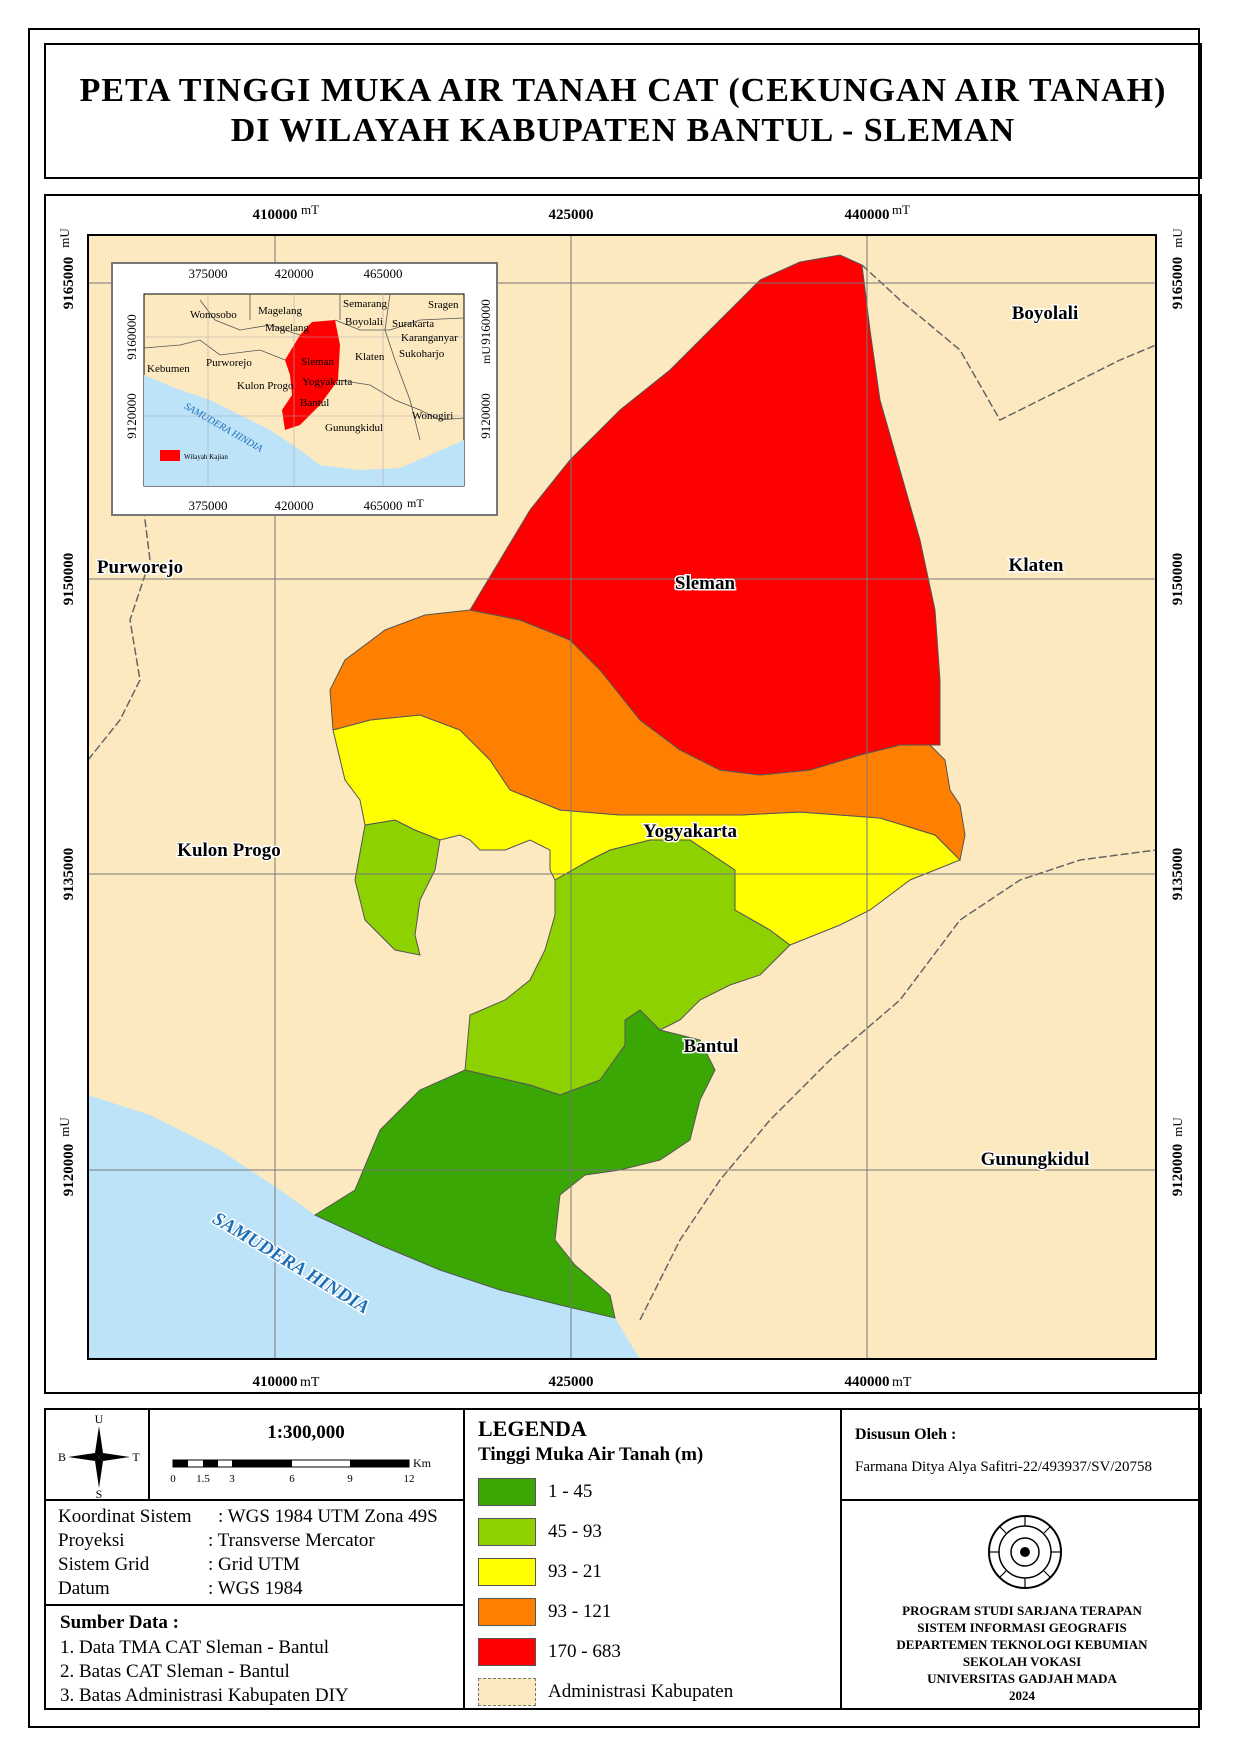 The width and height of the screenshot is (1241, 1755). I want to click on inset-grid, so click(304, 390).